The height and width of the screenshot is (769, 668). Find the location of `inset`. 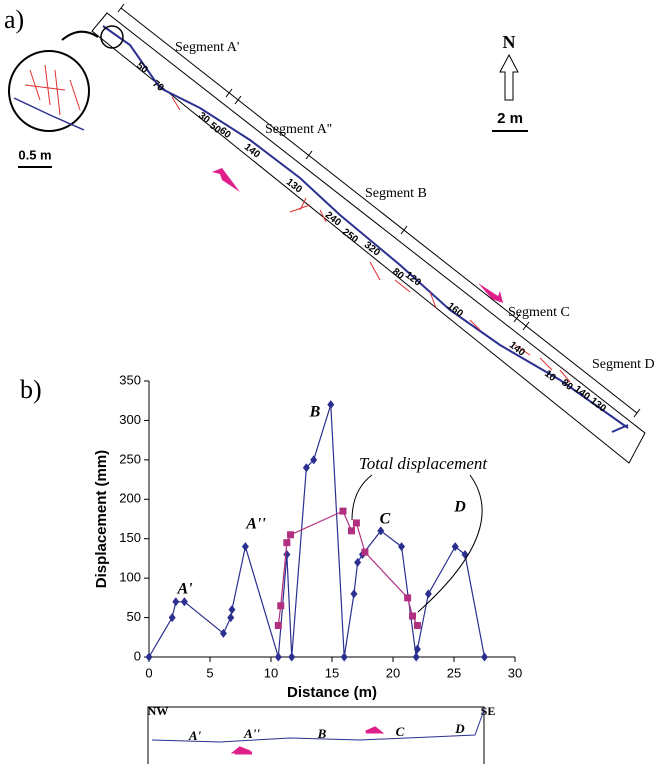

inset is located at coordinates (49, 91).